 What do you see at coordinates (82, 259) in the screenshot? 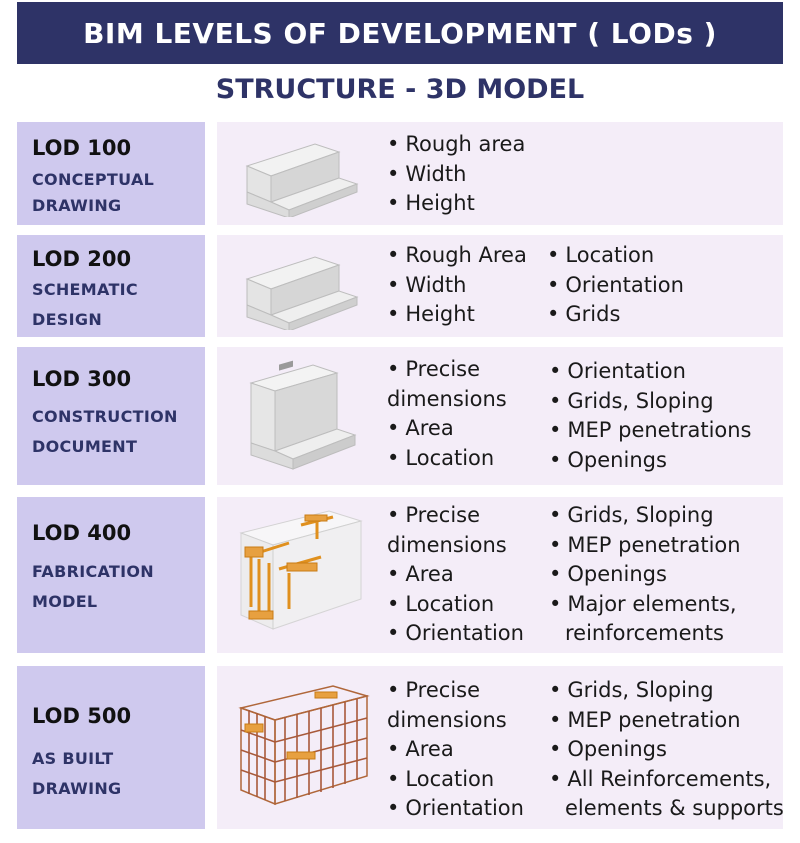
I see `lod-name: LOD 200` at bounding box center [82, 259].